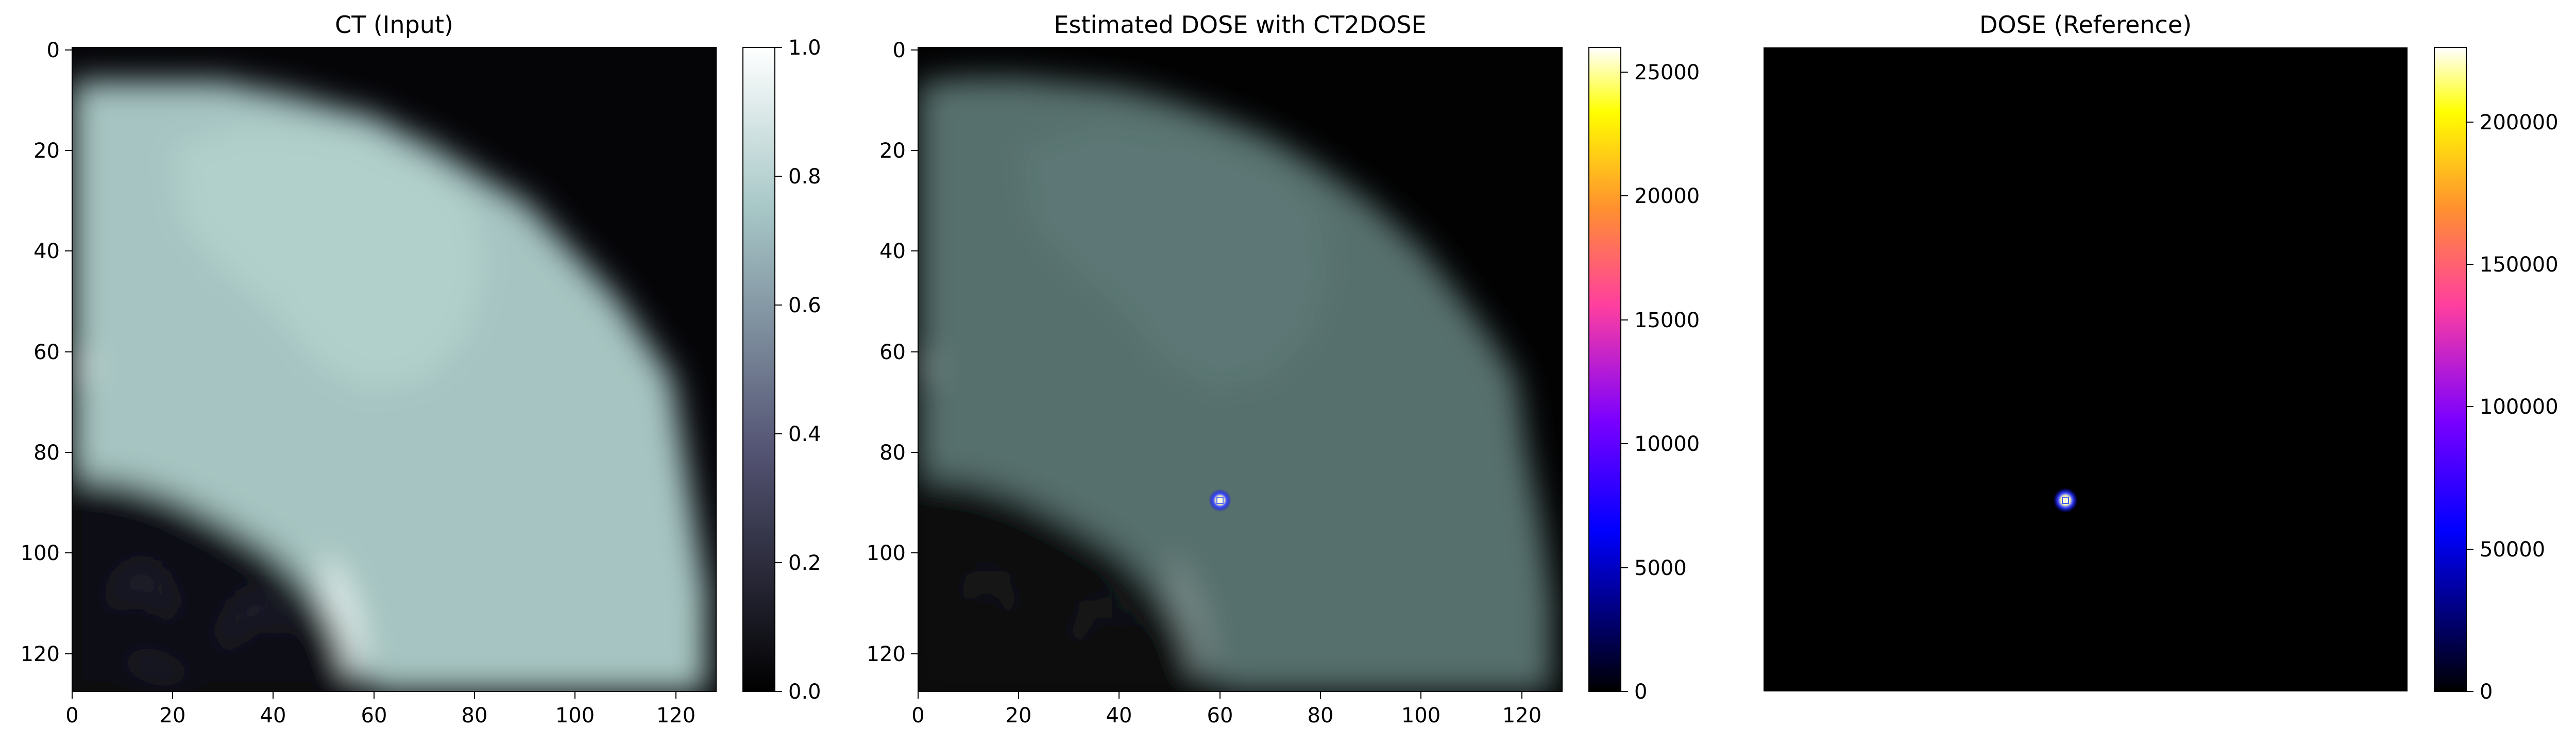 This screenshot has width=2576, height=744. Describe the element at coordinates (1667, 196) in the screenshot. I see `colorbar-tick-label: 20000` at that location.